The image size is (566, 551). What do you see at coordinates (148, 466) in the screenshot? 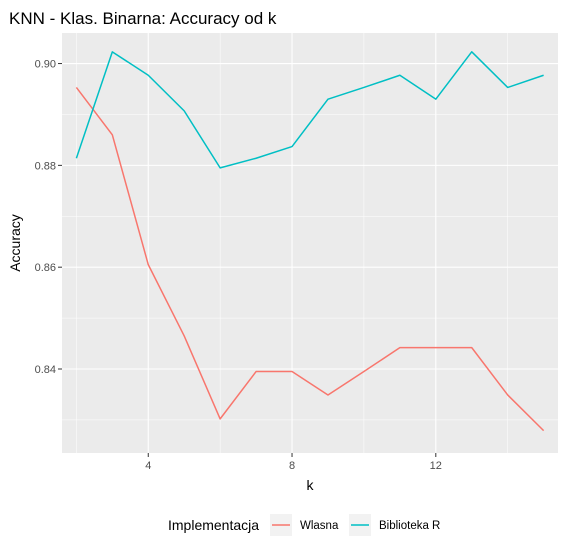
I see `x-tick-label: 4` at bounding box center [148, 466].